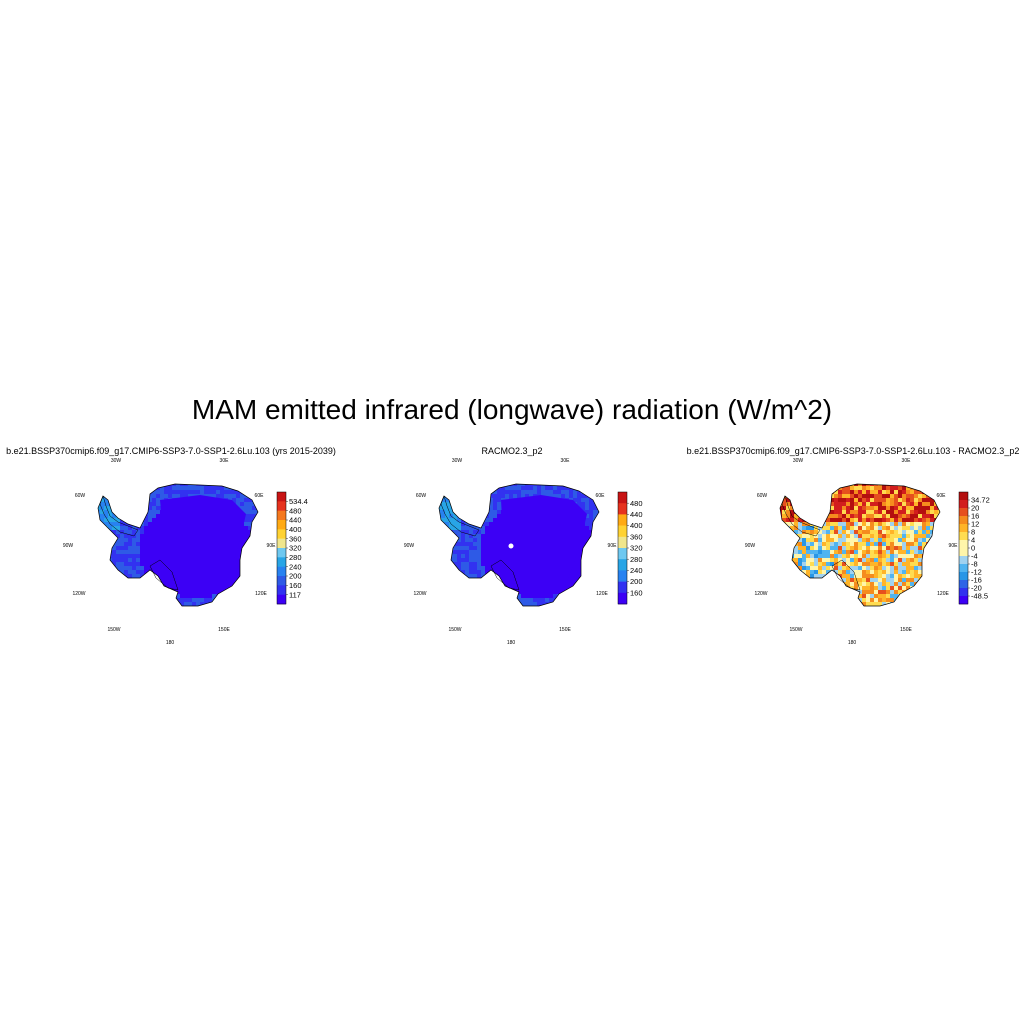 The image size is (1024, 1024). What do you see at coordinates (974, 556) in the screenshot?
I see `colorbar-label: -4` at bounding box center [974, 556].